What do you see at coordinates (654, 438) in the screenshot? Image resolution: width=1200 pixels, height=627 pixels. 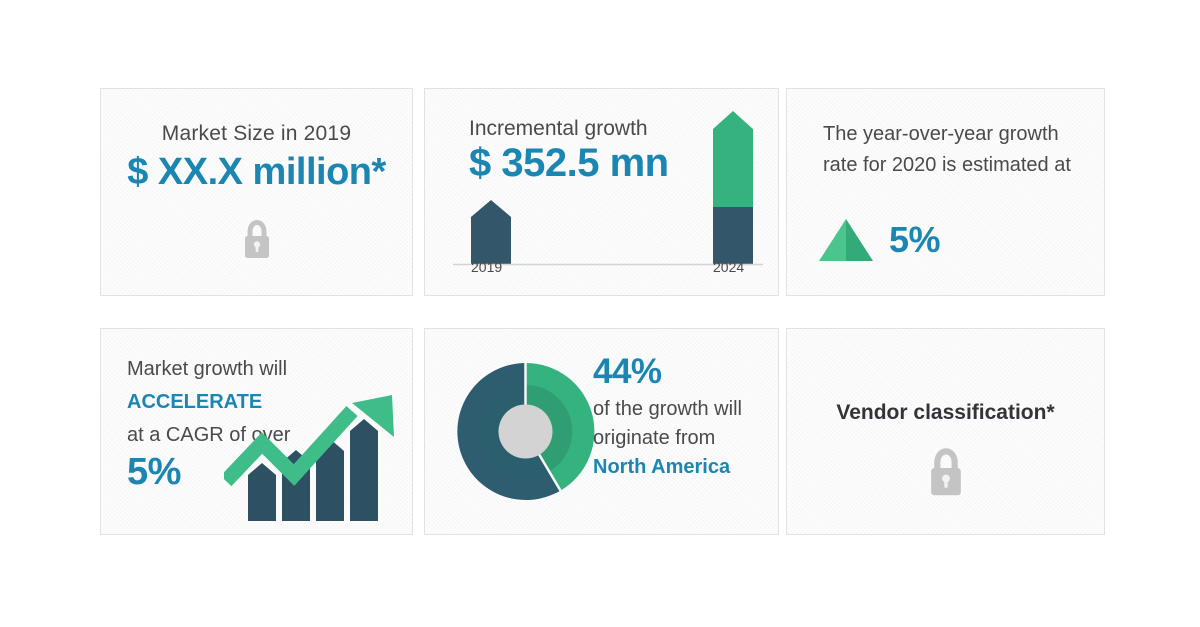 I see `region-share-line-2: originate from` at bounding box center [654, 438].